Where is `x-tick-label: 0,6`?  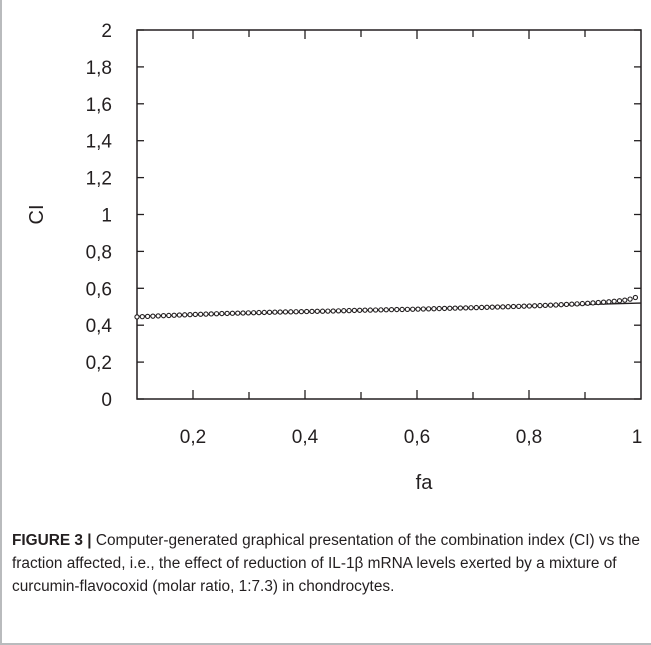
x-tick-label: 0,6 is located at coordinates (417, 437).